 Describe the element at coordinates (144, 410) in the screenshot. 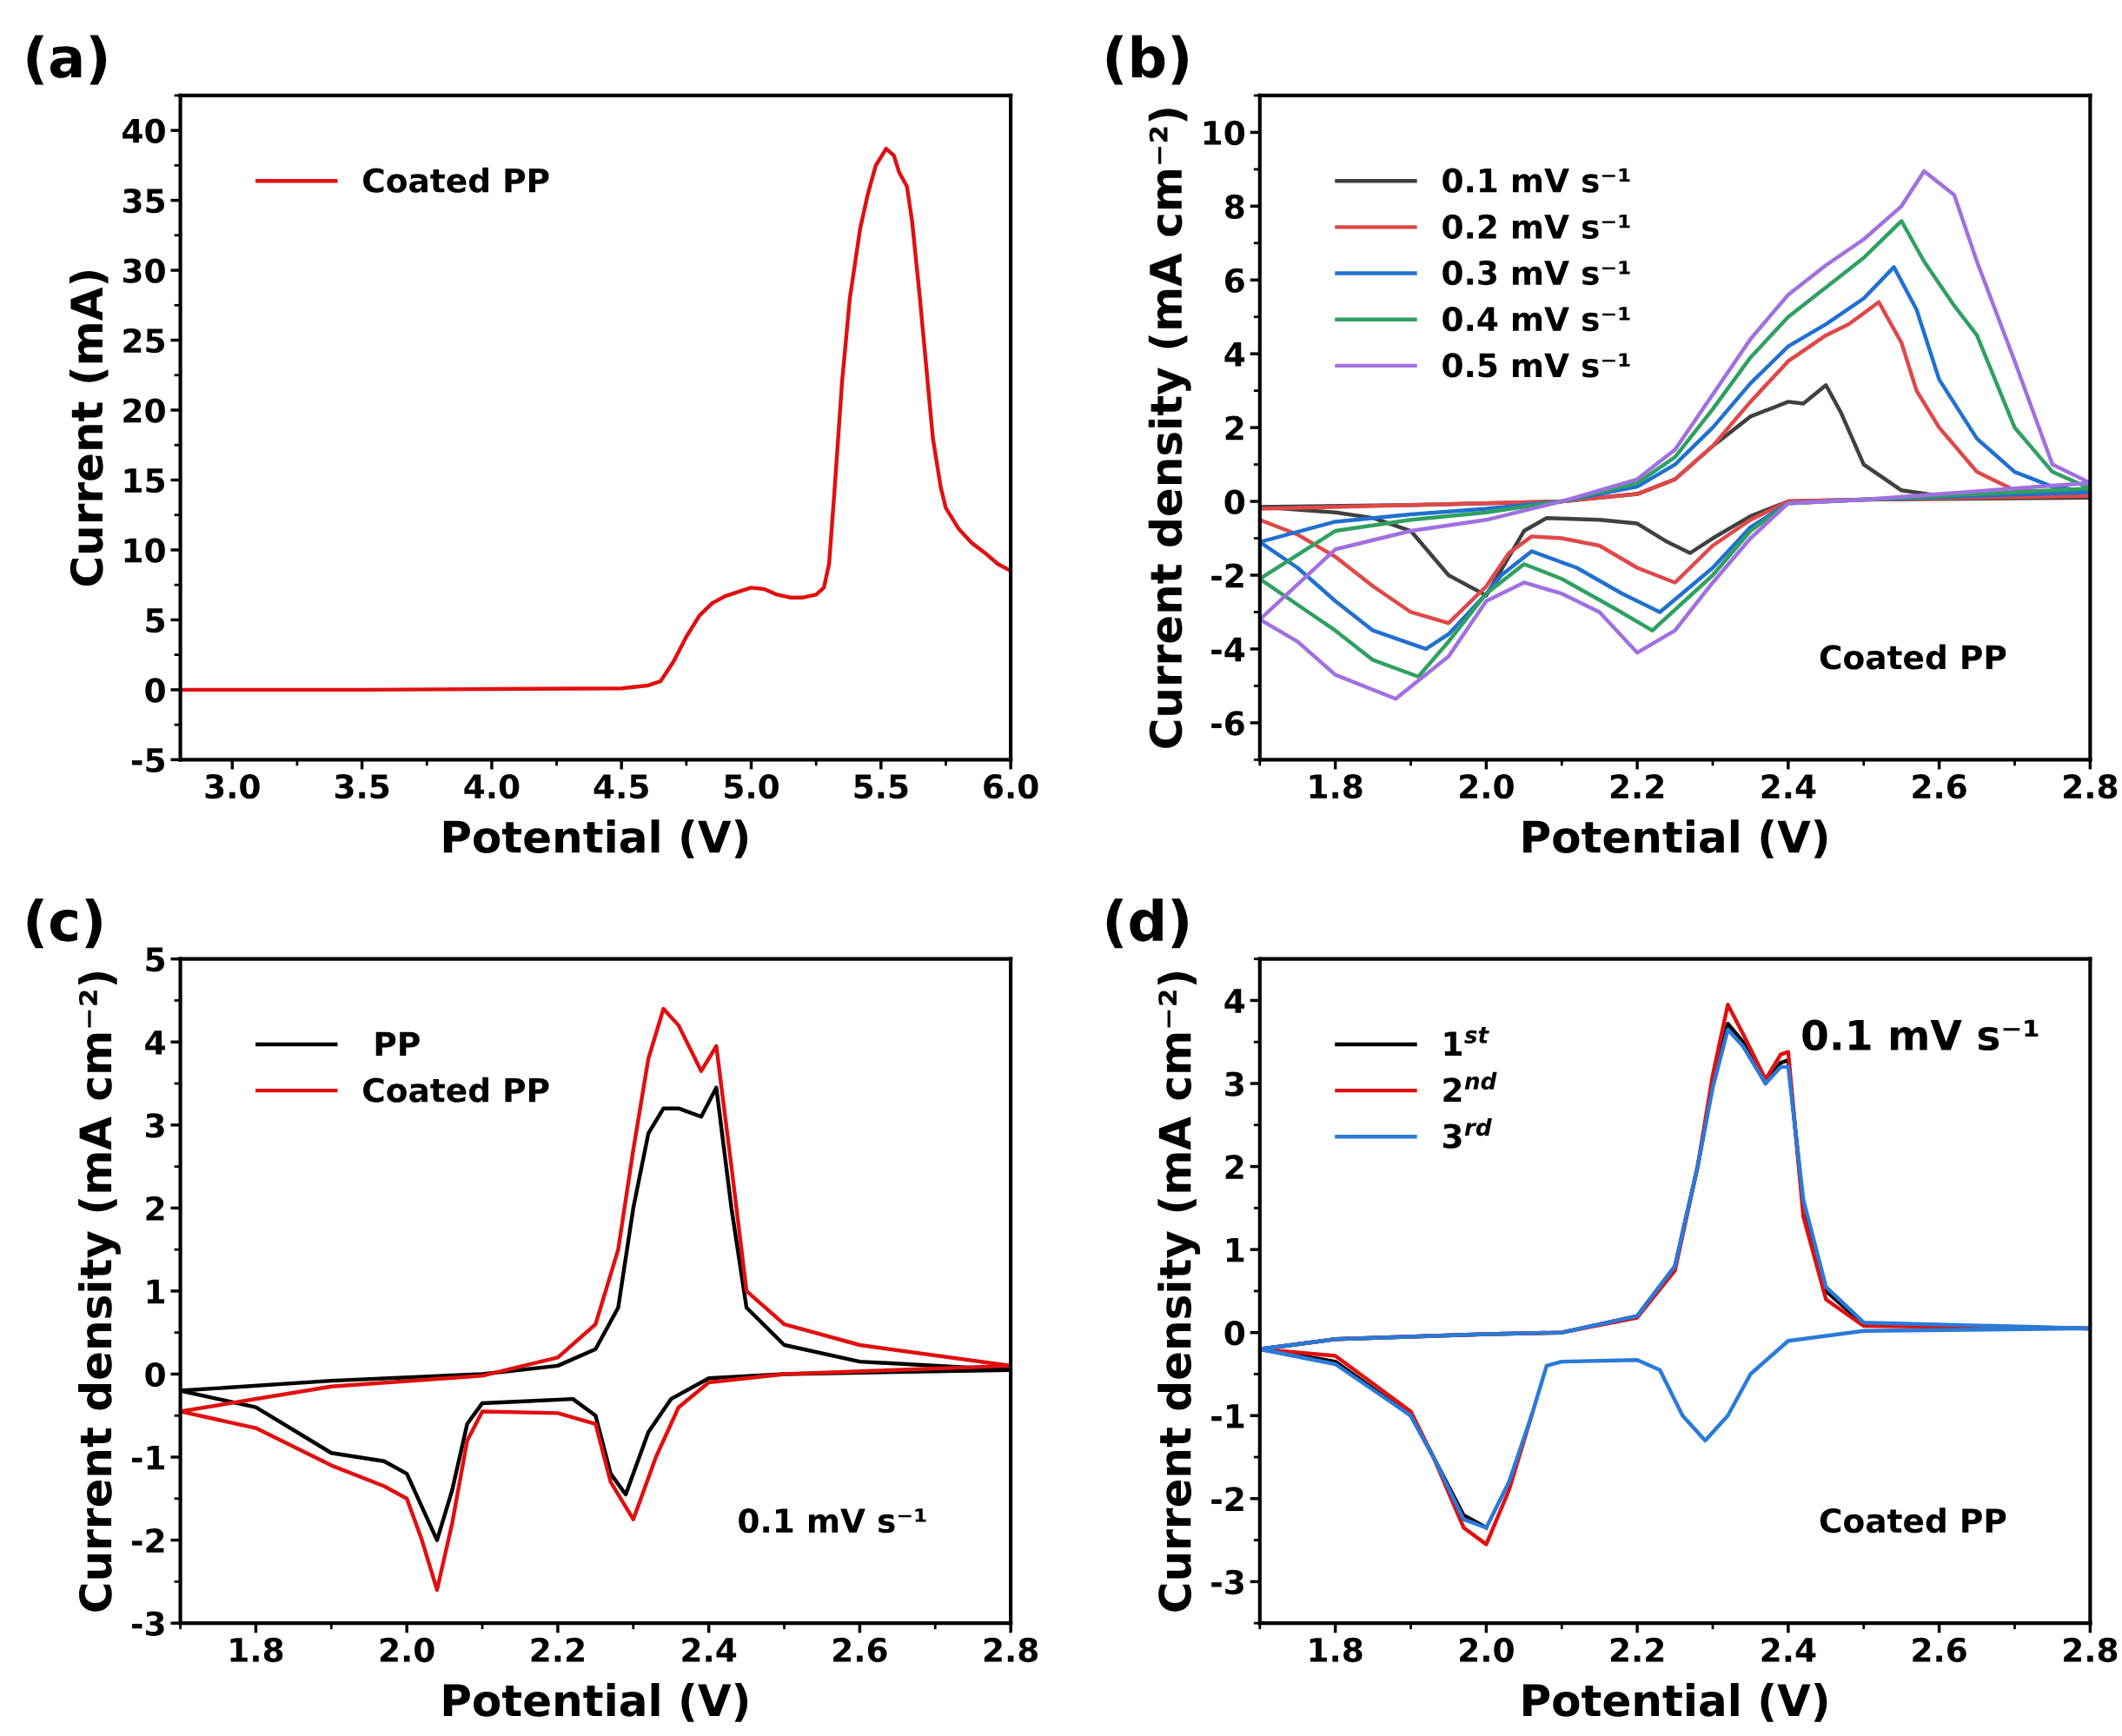

I see `y-tick-label: 20` at that location.